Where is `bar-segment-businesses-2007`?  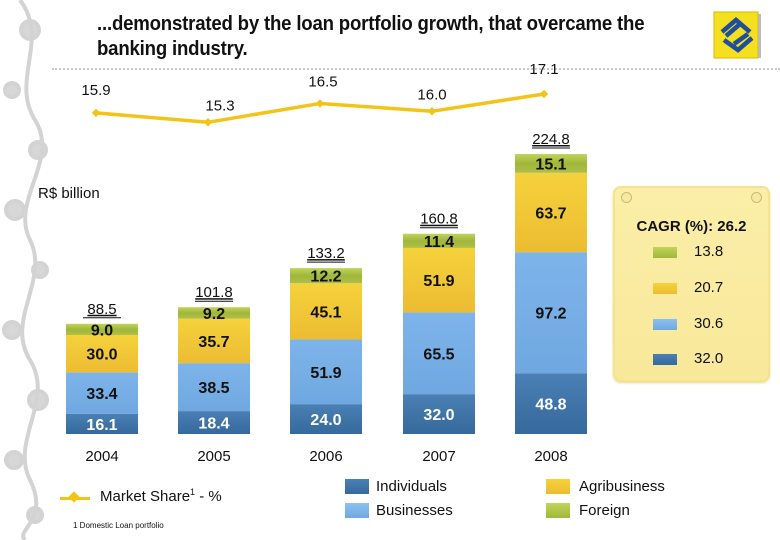 bar-segment-businesses-2007 is located at coordinates (439, 353).